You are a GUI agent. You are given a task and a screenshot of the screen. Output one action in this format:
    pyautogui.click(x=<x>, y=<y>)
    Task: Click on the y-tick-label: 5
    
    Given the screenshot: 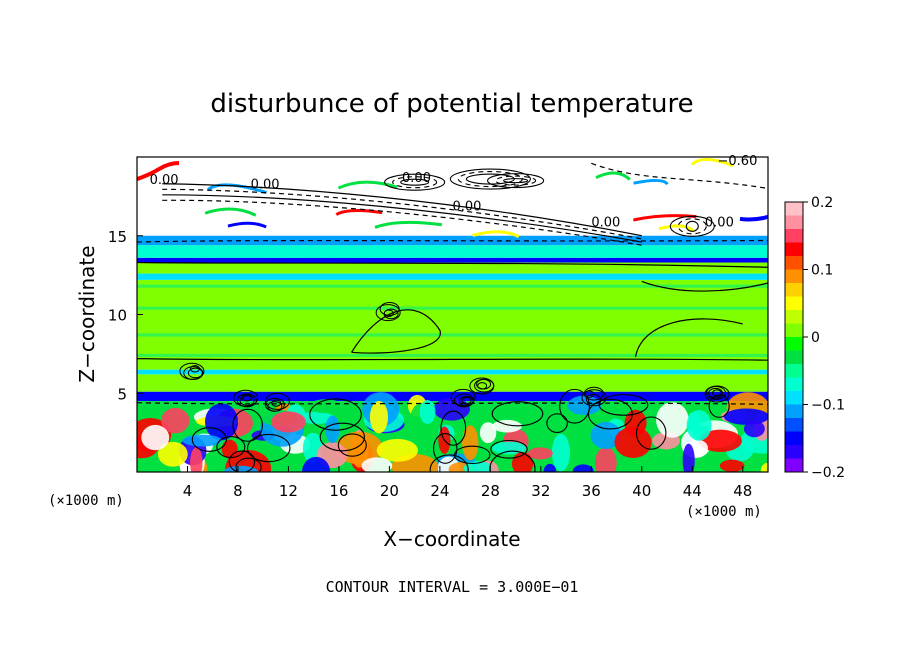 What is the action you would take?
    pyautogui.click(x=122, y=394)
    